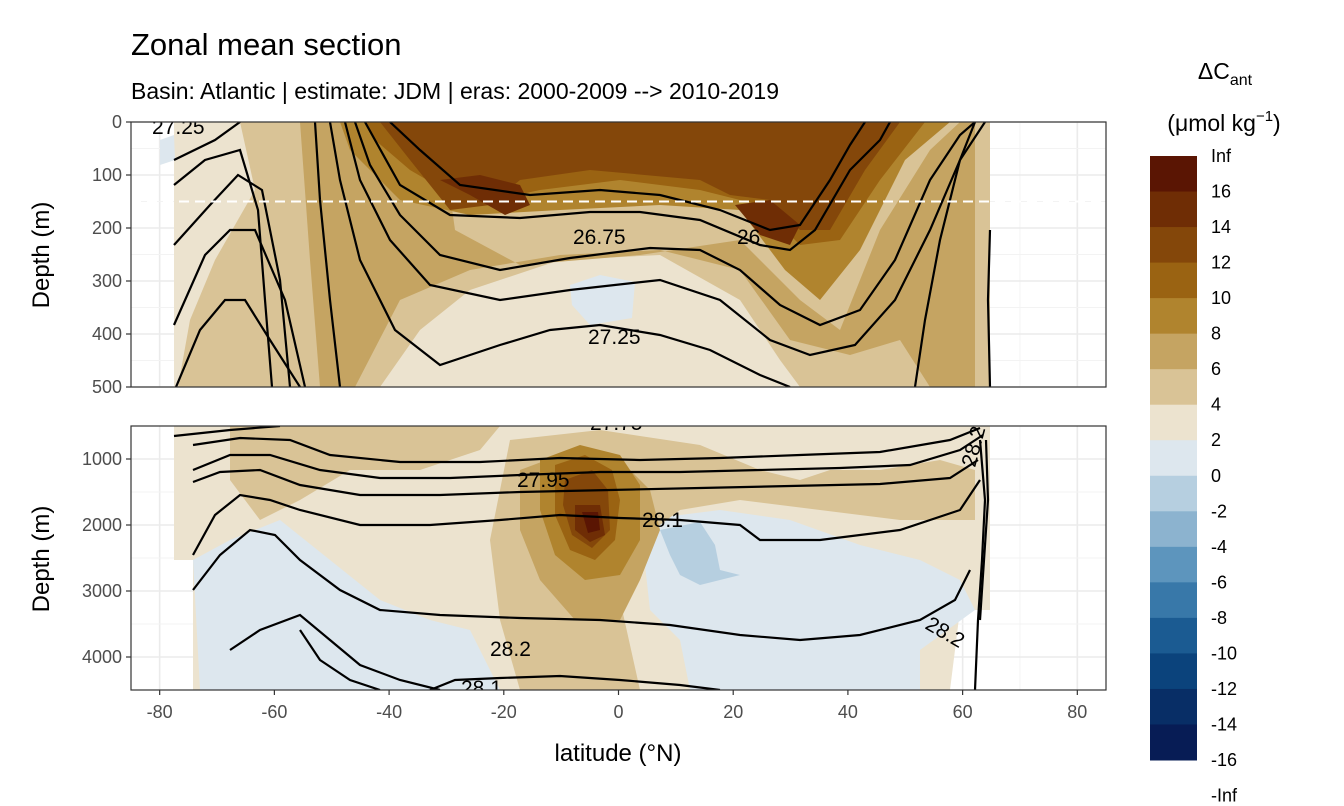  What do you see at coordinates (618, 753) in the screenshot?
I see `x-axis-label: latitude (°N)` at bounding box center [618, 753].